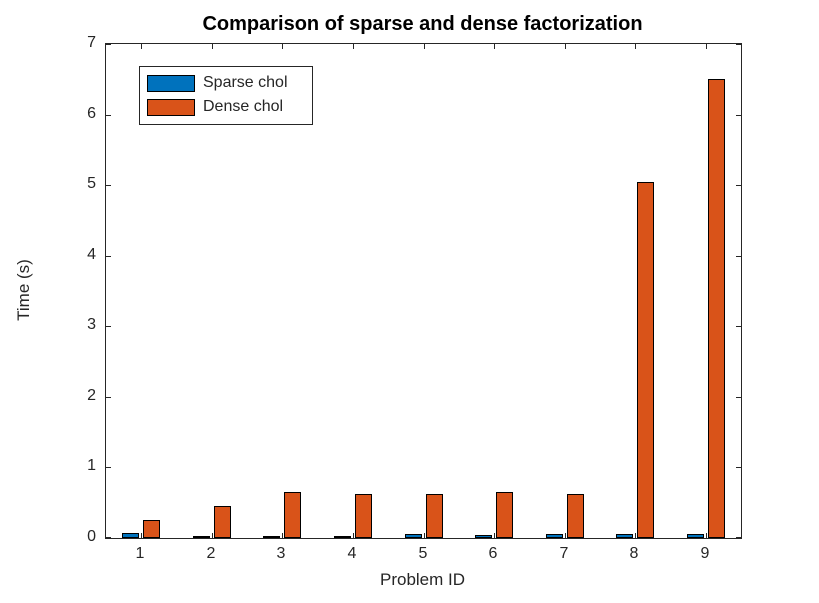 The height and width of the screenshot is (603, 819). I want to click on y-tick-label: 2, so click(91, 395).